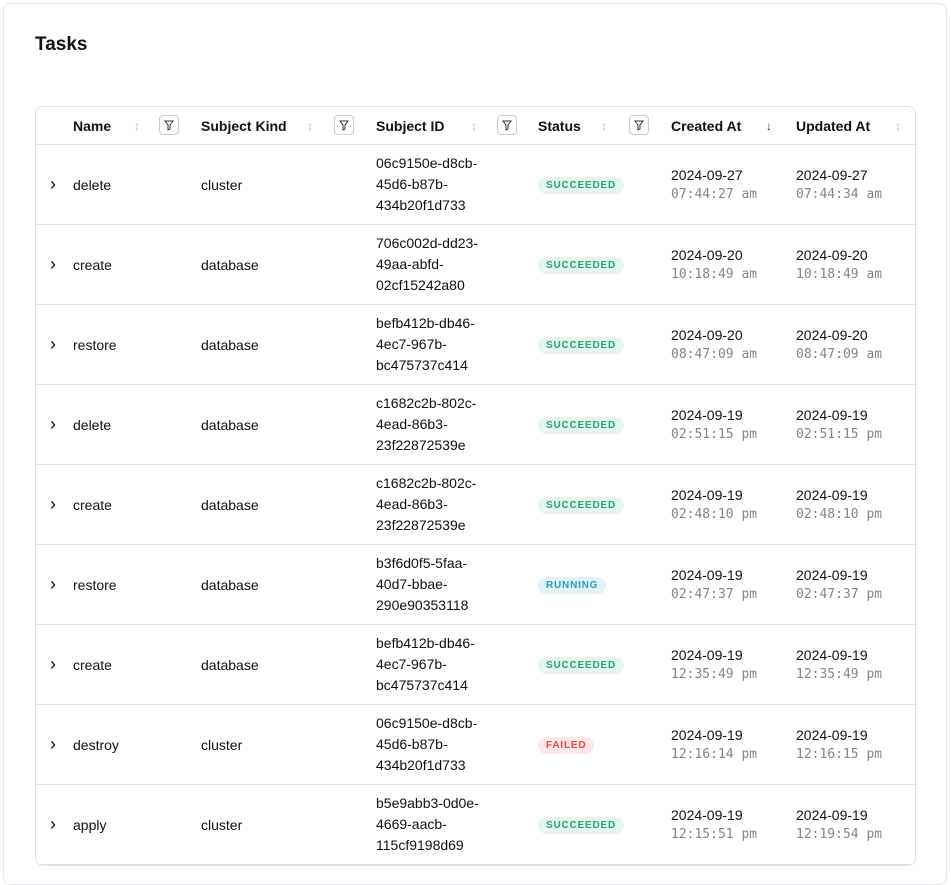 The width and height of the screenshot is (951, 885). What do you see at coordinates (457, 664) in the screenshot?
I see `subject-id: befb412b-db46- 4ec7-967b-bc475737c414` at bounding box center [457, 664].